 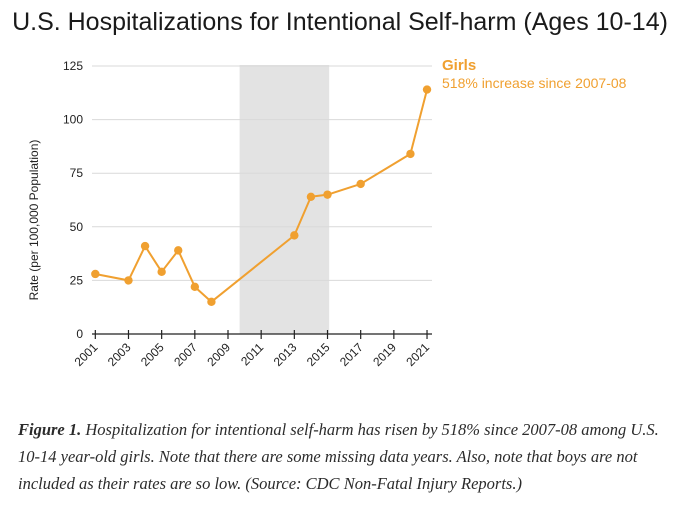 I want to click on x-tick-label: 2015, so click(x=318, y=354).